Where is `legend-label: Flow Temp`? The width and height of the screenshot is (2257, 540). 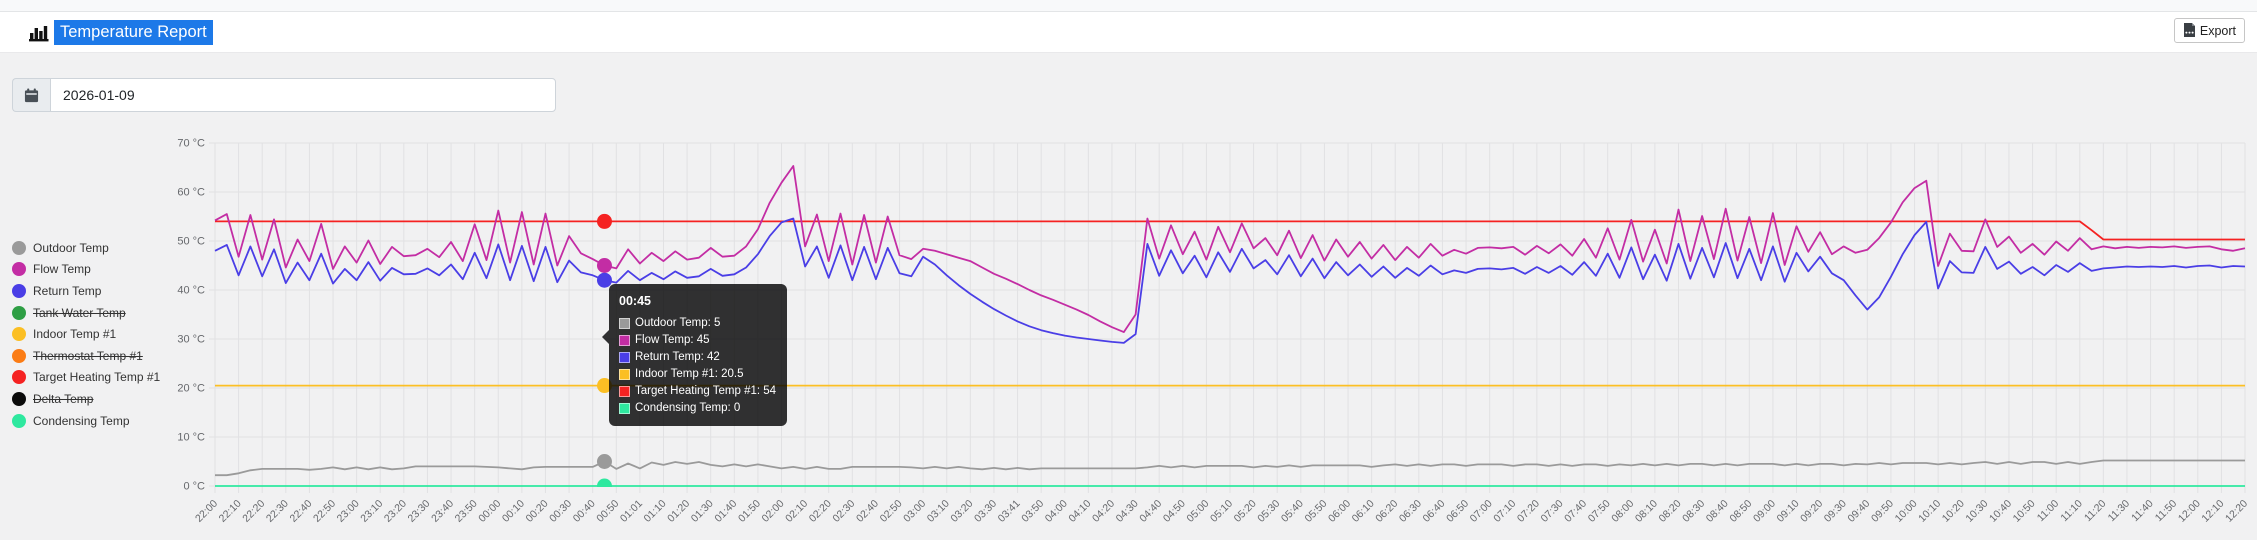 legend-label: Flow Temp is located at coordinates (62, 269).